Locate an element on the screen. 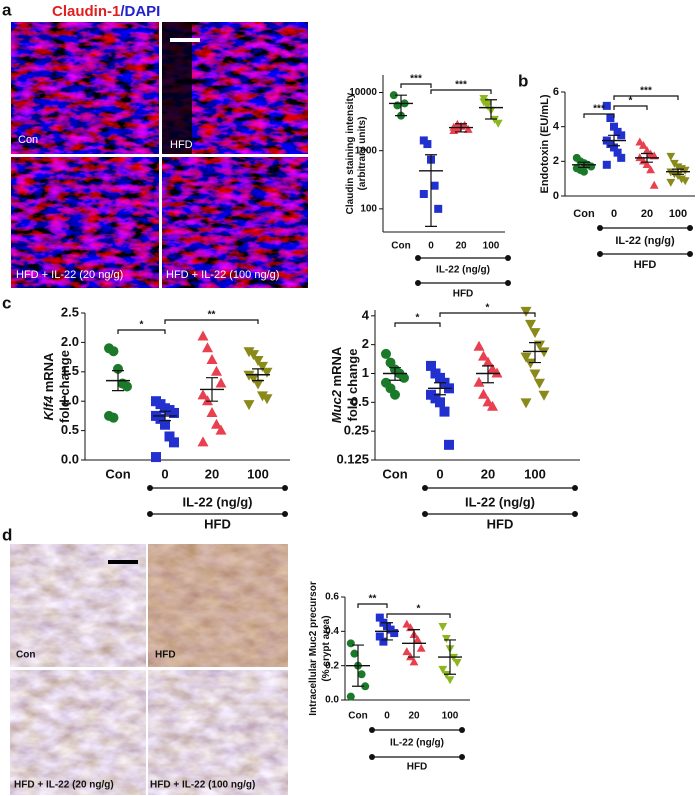 The height and width of the screenshot is (796, 700). x-tick-label: 100 is located at coordinates (450, 716).